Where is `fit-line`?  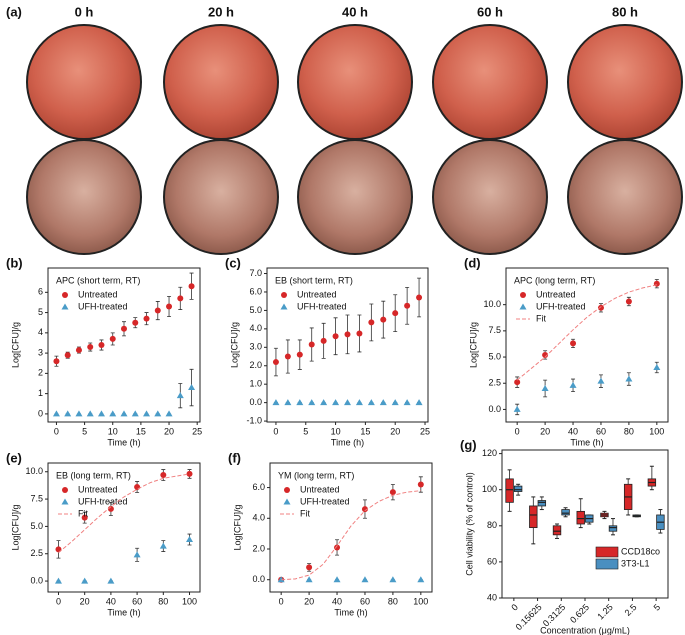 fit-line is located at coordinates (586, 332).